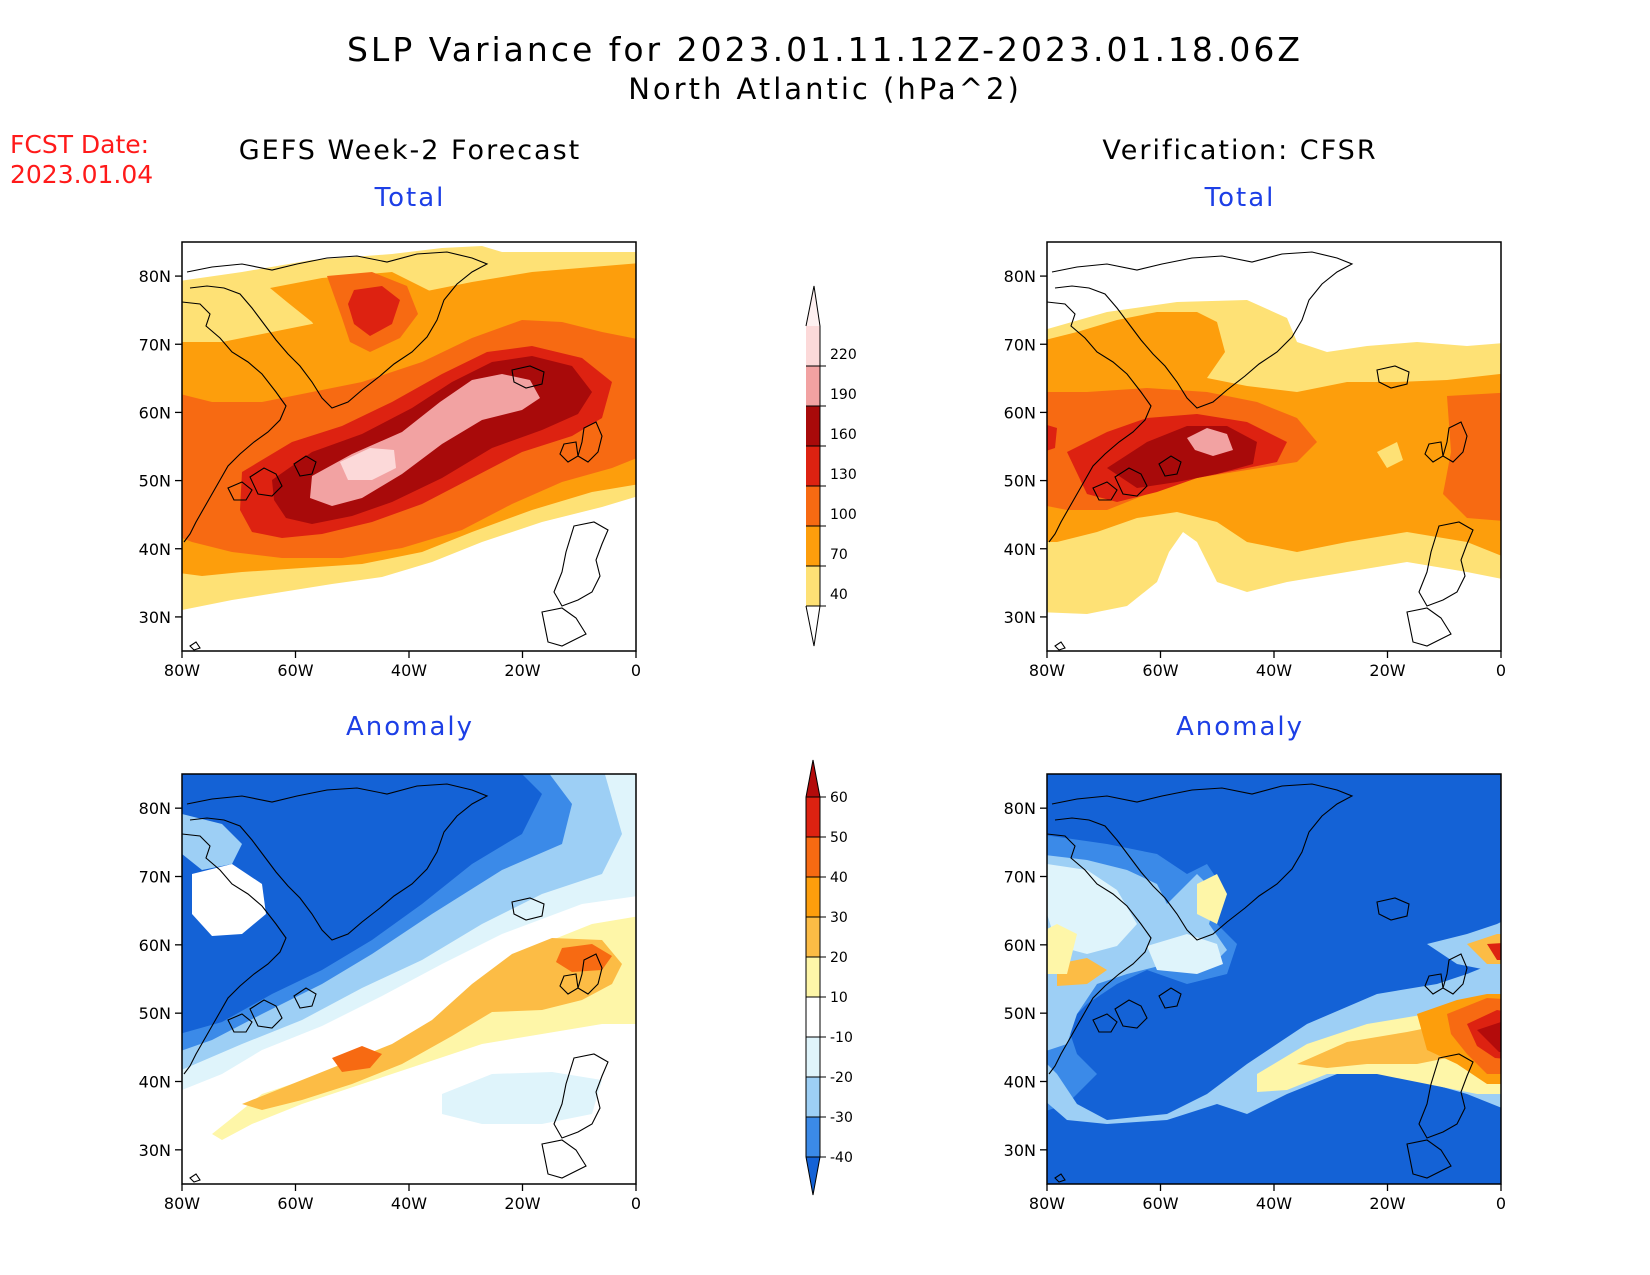  Describe the element at coordinates (839, 798) in the screenshot. I see `colorbar-anomaly-label: 60` at that location.